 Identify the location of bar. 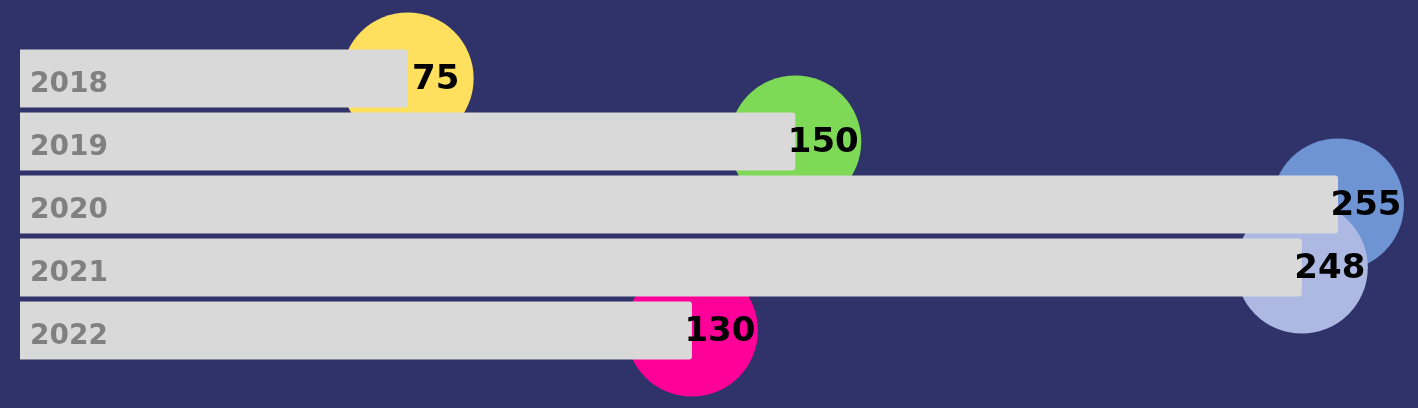
(214, 78).